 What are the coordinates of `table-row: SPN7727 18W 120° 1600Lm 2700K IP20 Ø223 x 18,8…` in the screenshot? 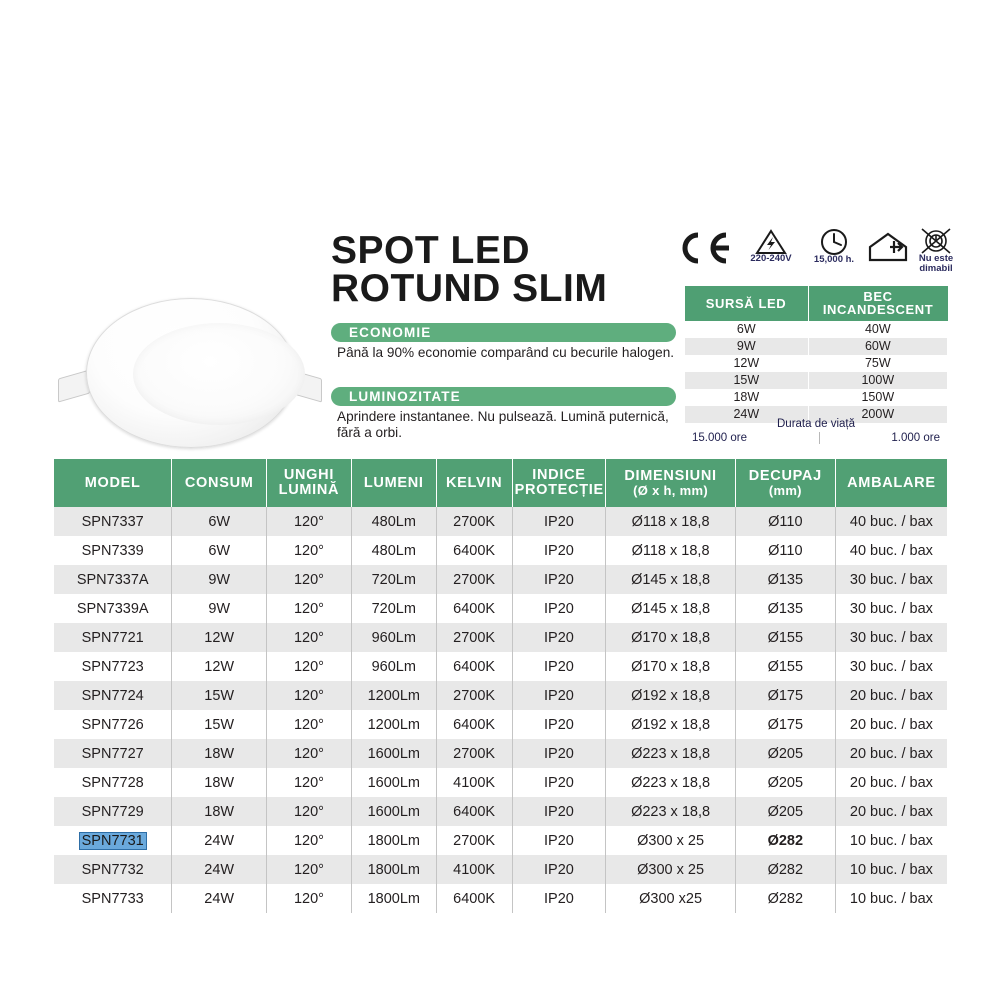 It's located at (500, 753).